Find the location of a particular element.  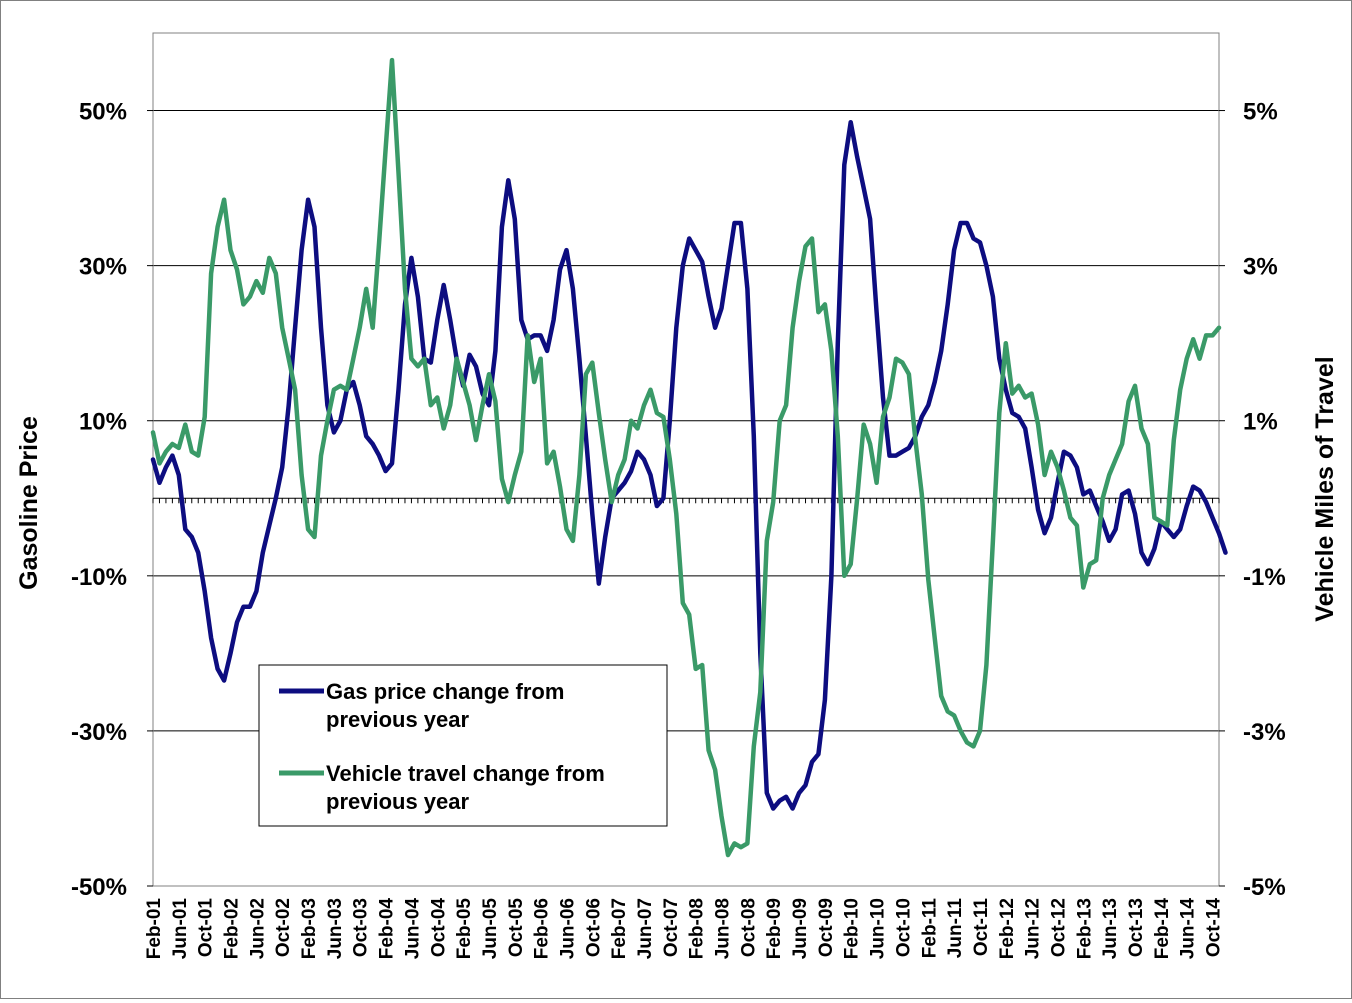

x-tick-label: Oct-14 is located at coordinates (1214, 928).